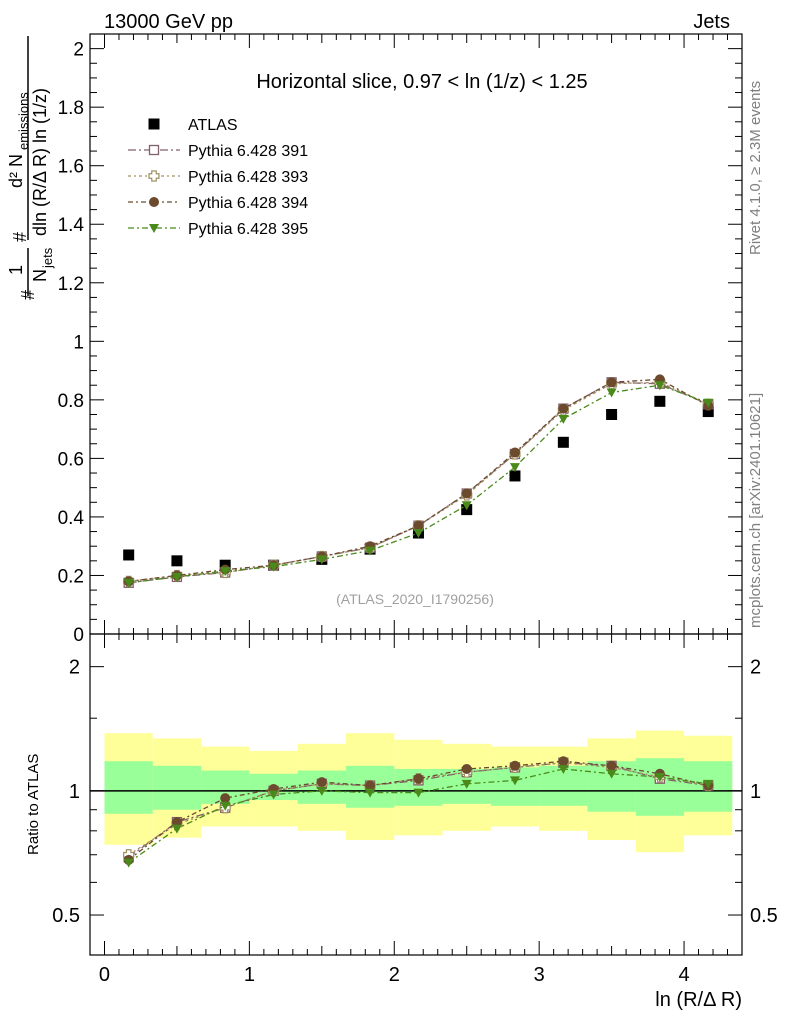  What do you see at coordinates (168, 22) in the screenshot?
I see `header-energy: 13000 GeV pp` at bounding box center [168, 22].